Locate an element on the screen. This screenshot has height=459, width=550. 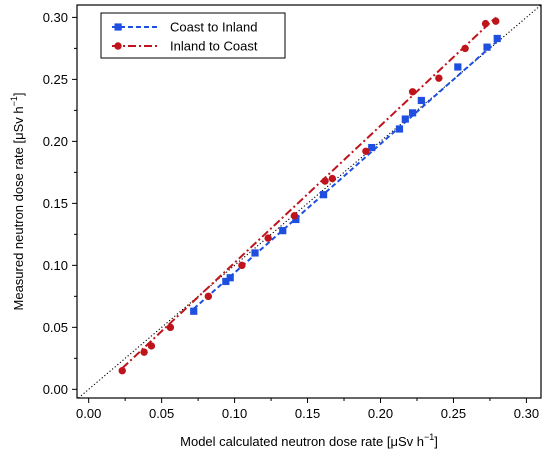
y-tick-label: 0.15 is located at coordinates (55, 203).